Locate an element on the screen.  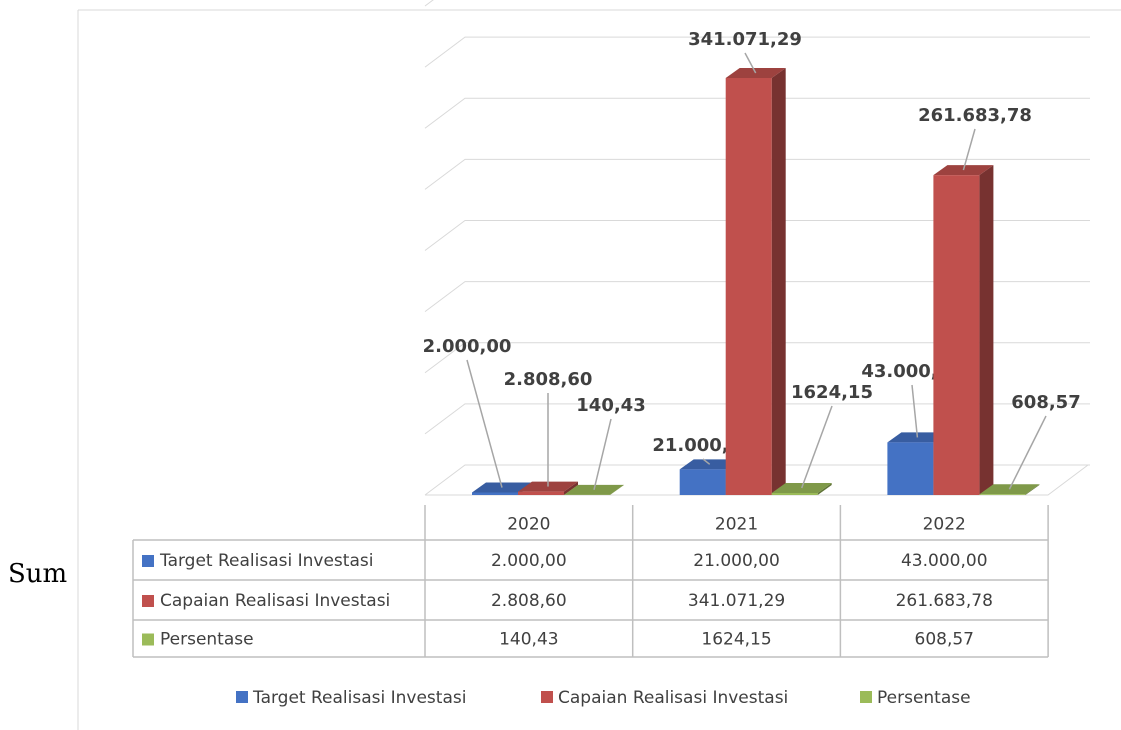
data-label: 341.071,29 is located at coordinates (745, 39).